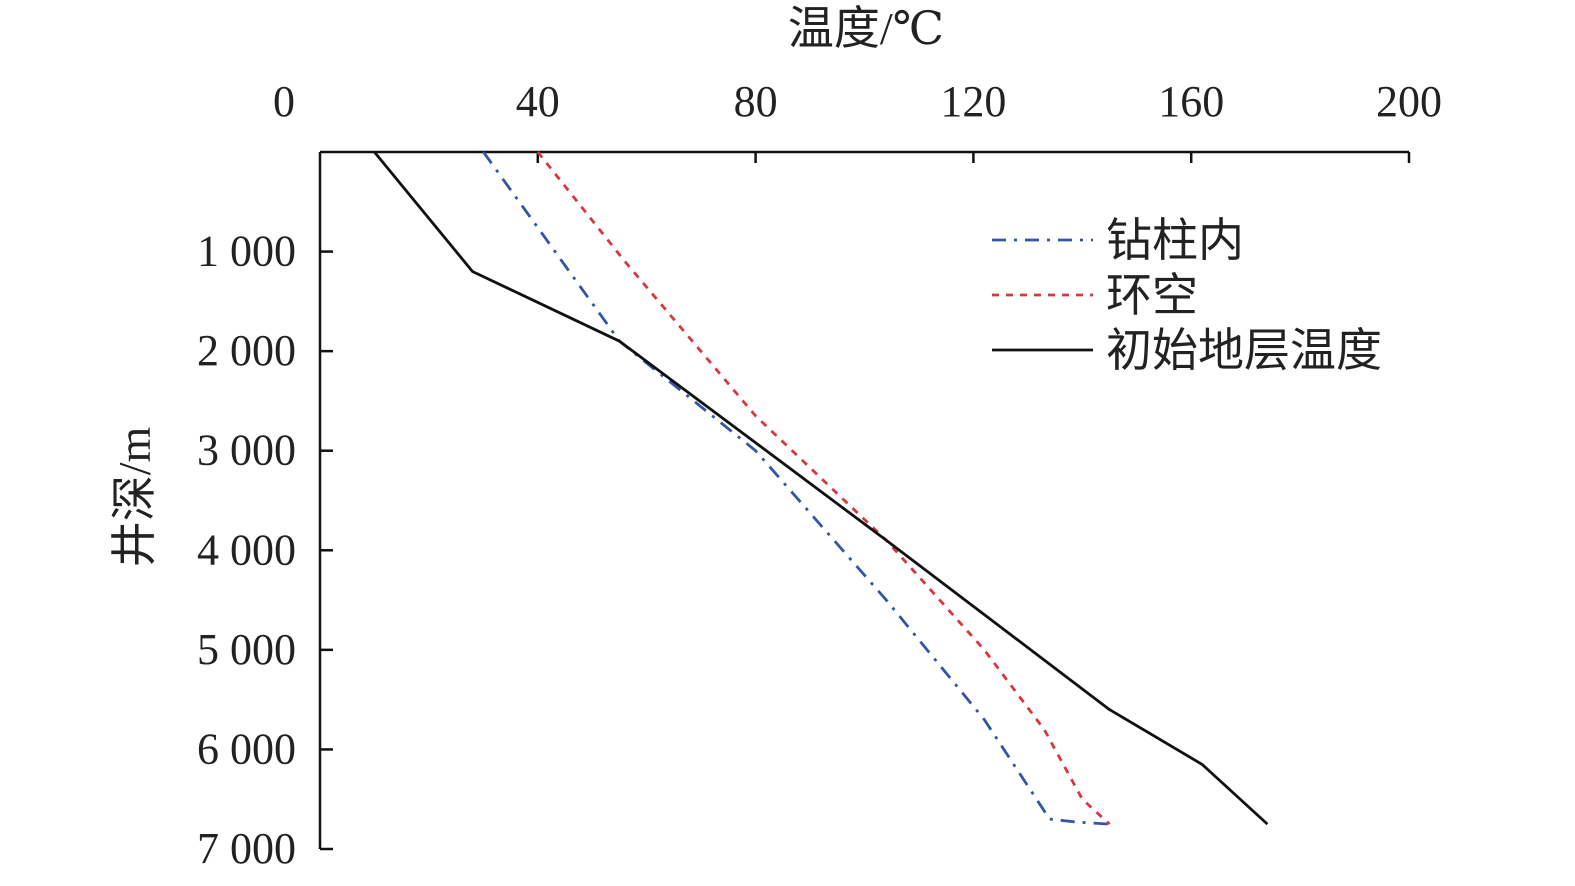 The height and width of the screenshot is (886, 1575). What do you see at coordinates (1175, 240) in the screenshot?
I see `legend-label-1: 钻柱内` at bounding box center [1175, 240].